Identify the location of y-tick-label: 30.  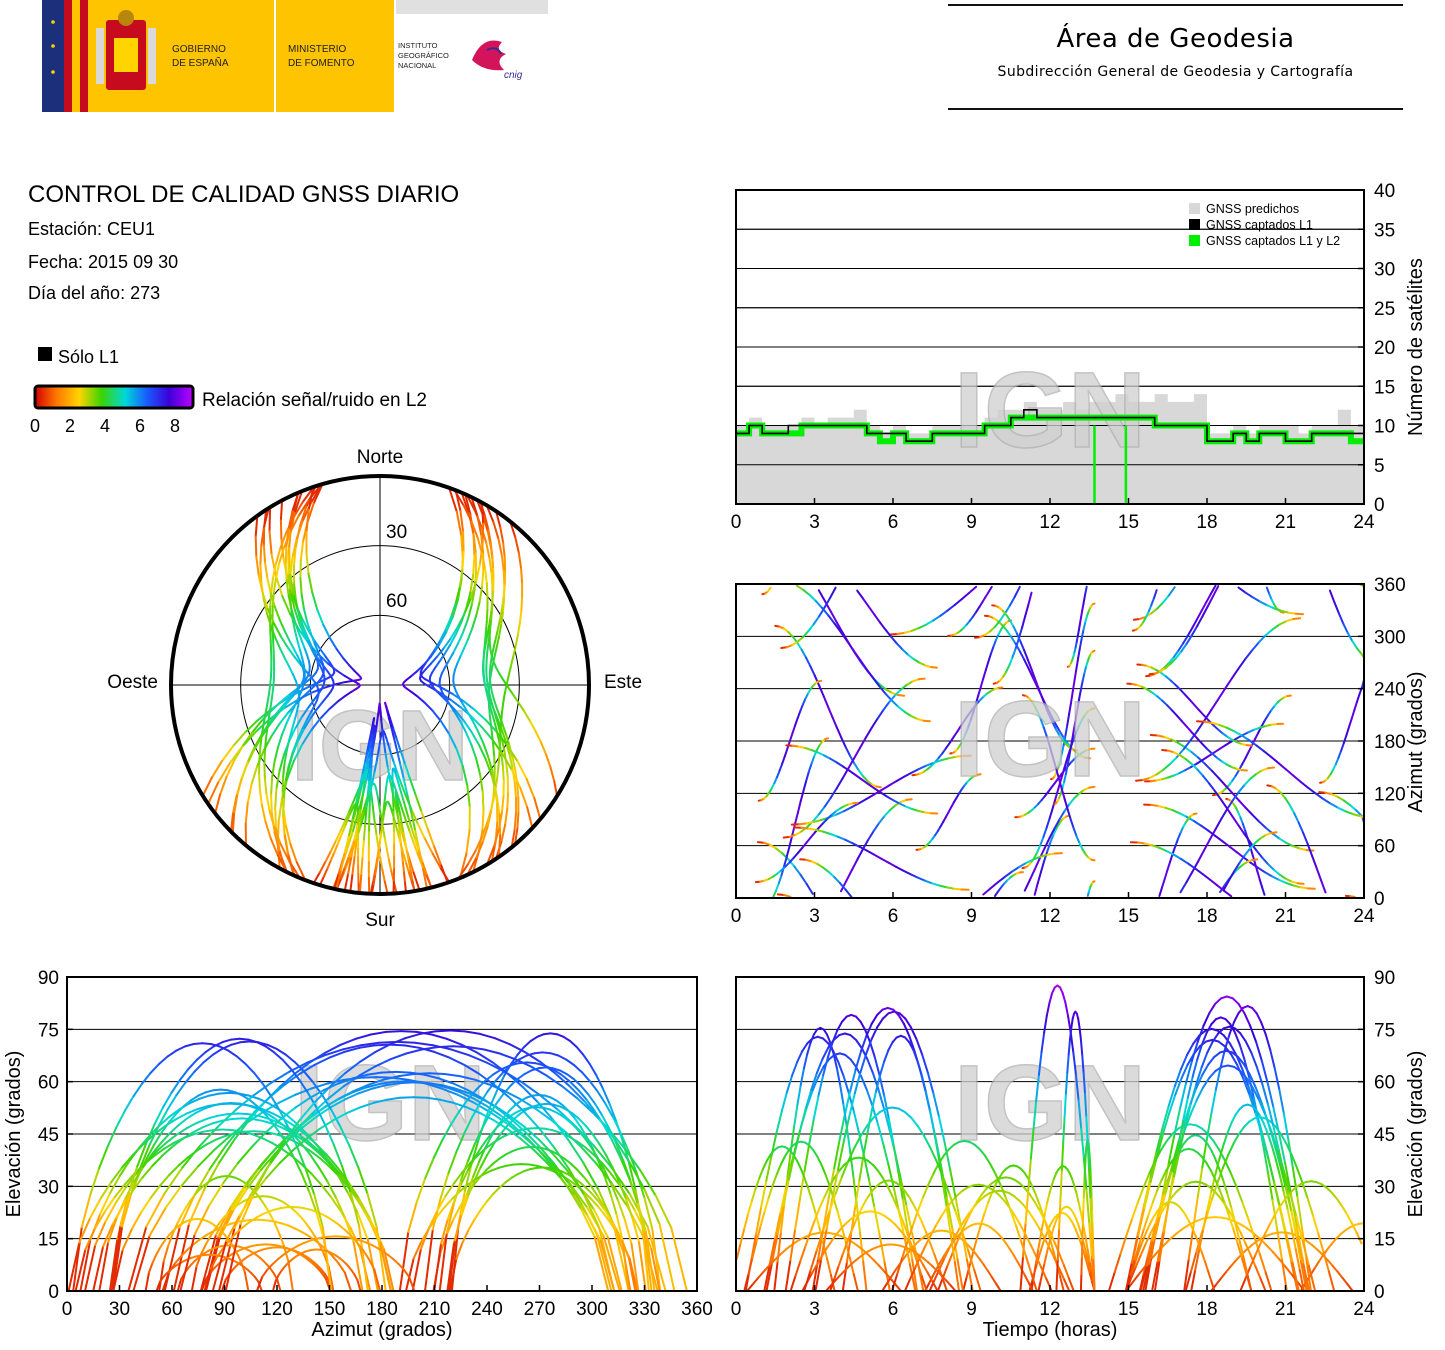
(48, 1187).